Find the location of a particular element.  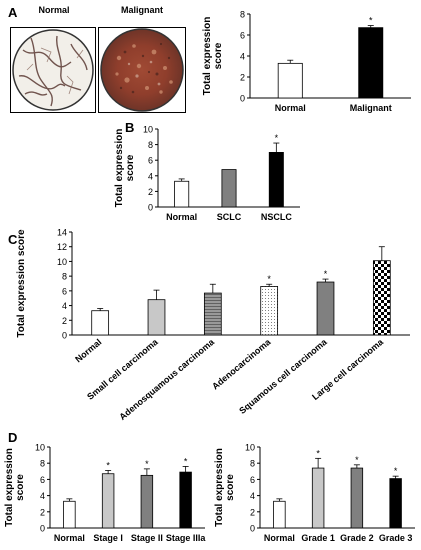

bar-sclc is located at coordinates (229, 188).